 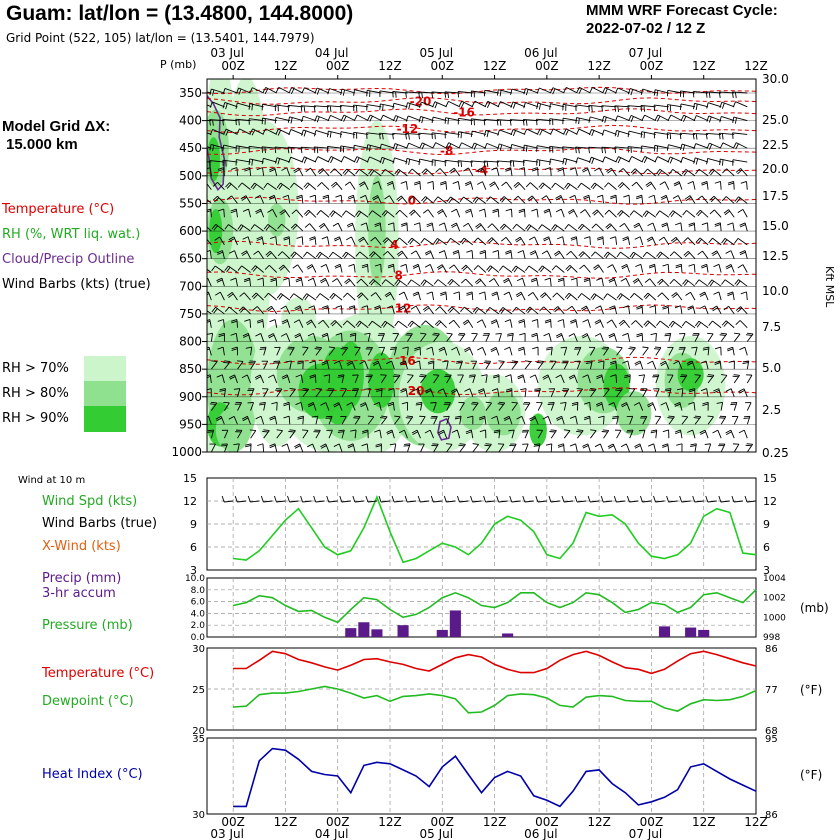 I want to click on precip-bar, so click(x=377, y=633).